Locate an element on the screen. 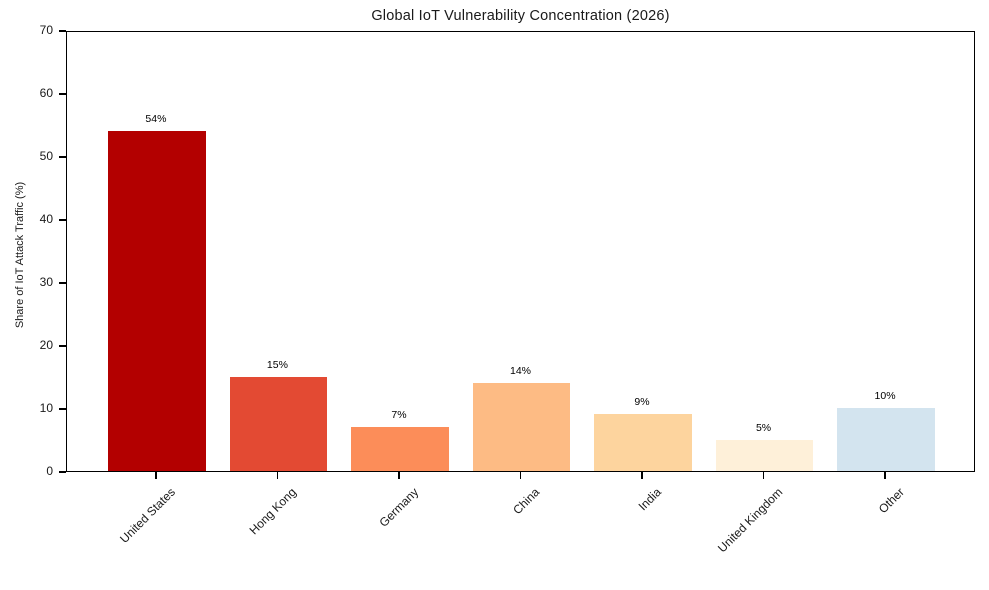 Image resolution: width=989 pixels, height=590 pixels. x-tick-label: Germany is located at coordinates (398, 507).